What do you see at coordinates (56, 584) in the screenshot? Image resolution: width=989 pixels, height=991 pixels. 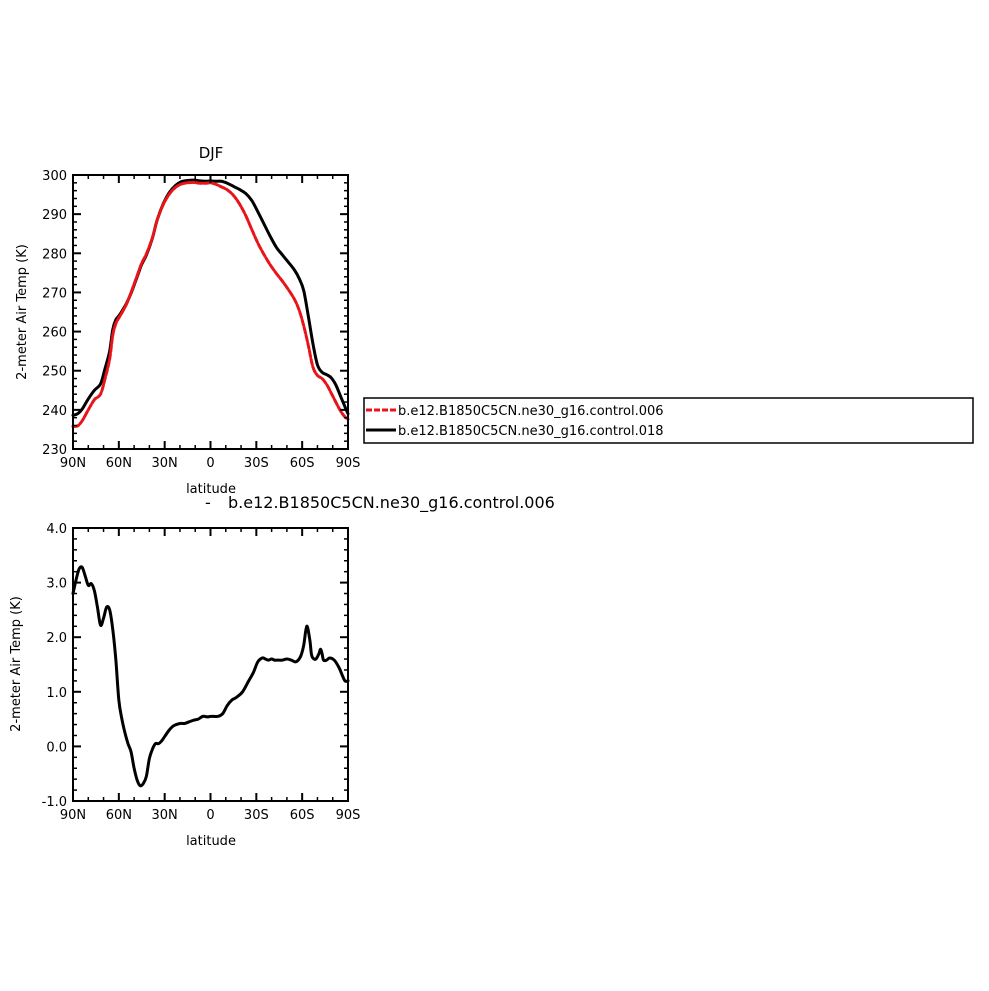 I see `y-tick-label: 3.0` at bounding box center [56, 584].